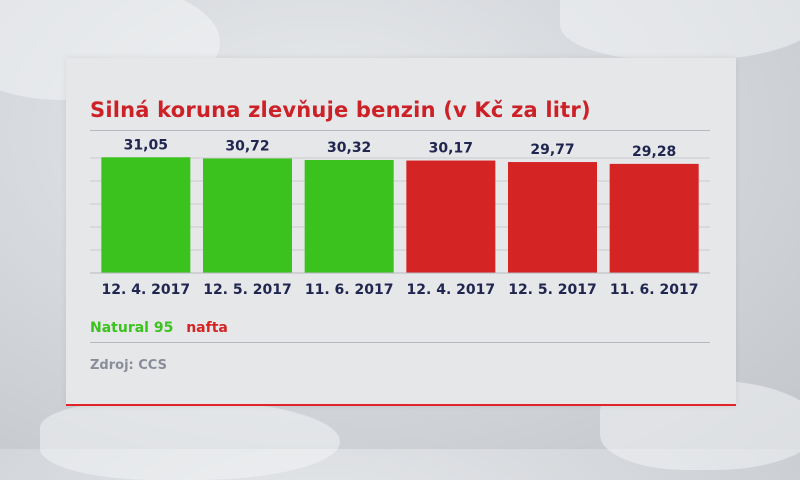 The height and width of the screenshot is (480, 800). Describe the element at coordinates (132, 328) in the screenshot. I see `legend-item-natural95: Natural 95` at that location.